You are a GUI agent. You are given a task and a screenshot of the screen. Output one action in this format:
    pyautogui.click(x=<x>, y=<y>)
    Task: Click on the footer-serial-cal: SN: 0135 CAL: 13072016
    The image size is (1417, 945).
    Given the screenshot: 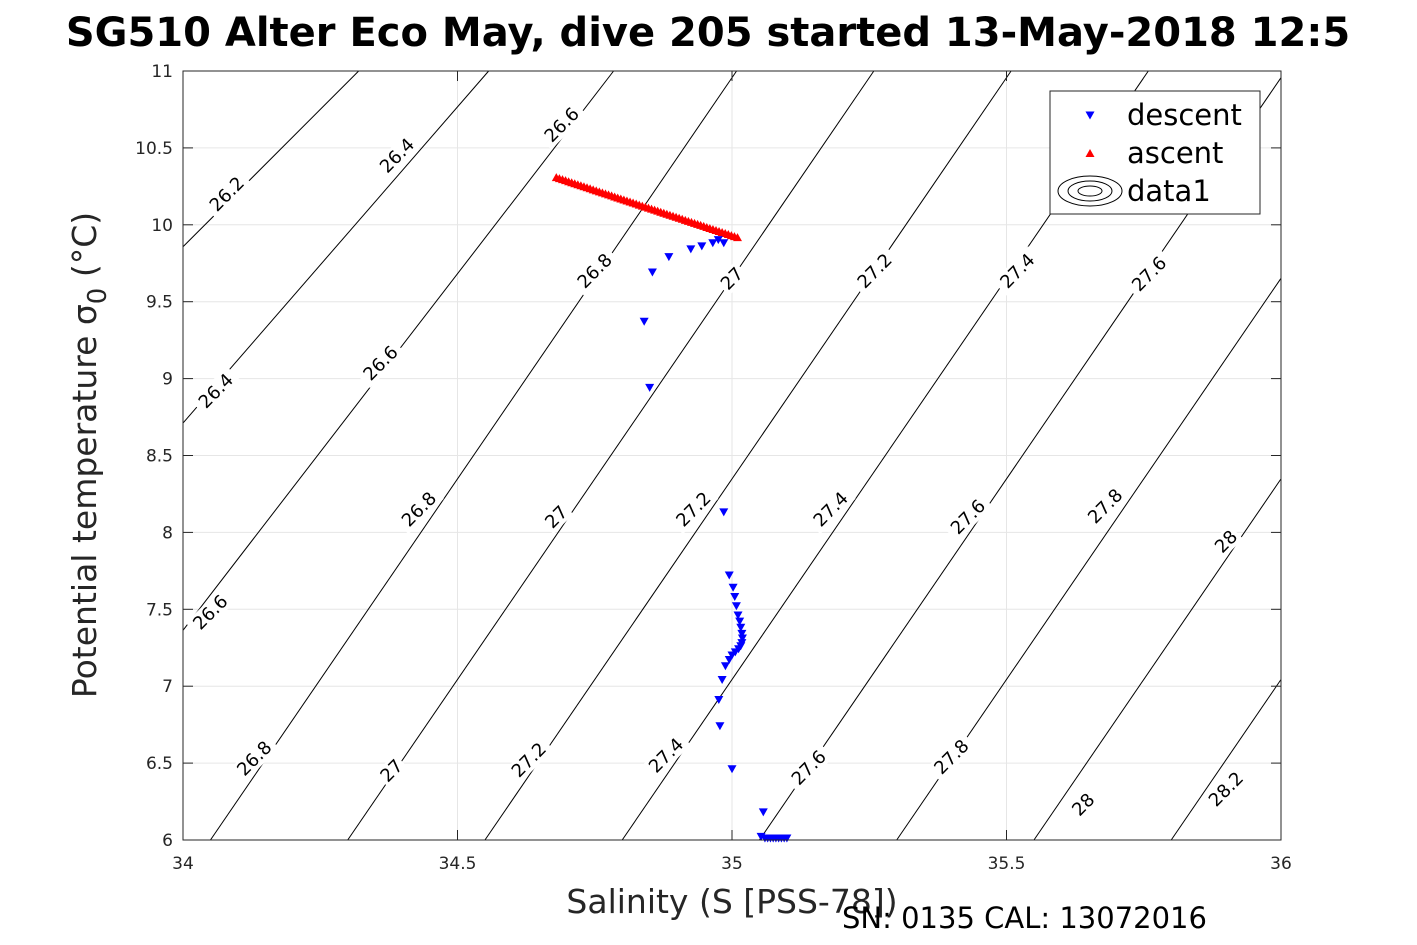 What is the action you would take?
    pyautogui.click(x=1024, y=918)
    